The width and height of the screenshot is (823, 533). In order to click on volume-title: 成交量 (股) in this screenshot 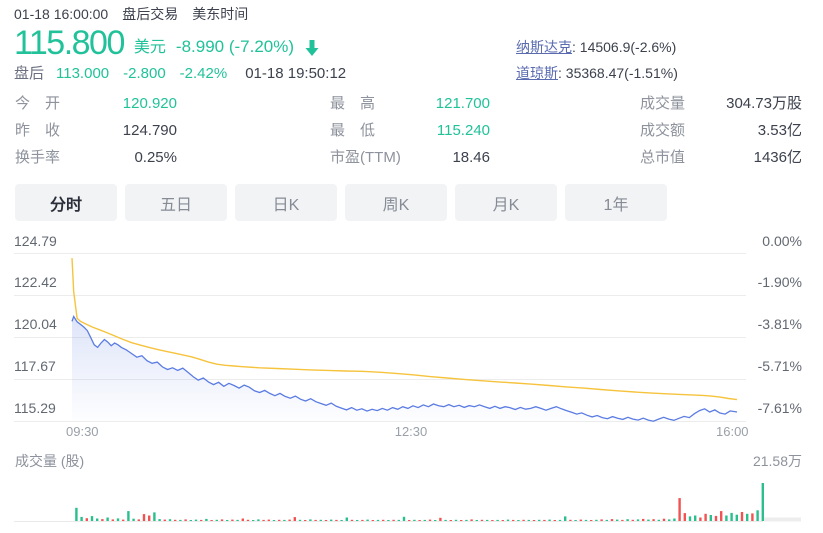, I will do `click(50, 461)`.